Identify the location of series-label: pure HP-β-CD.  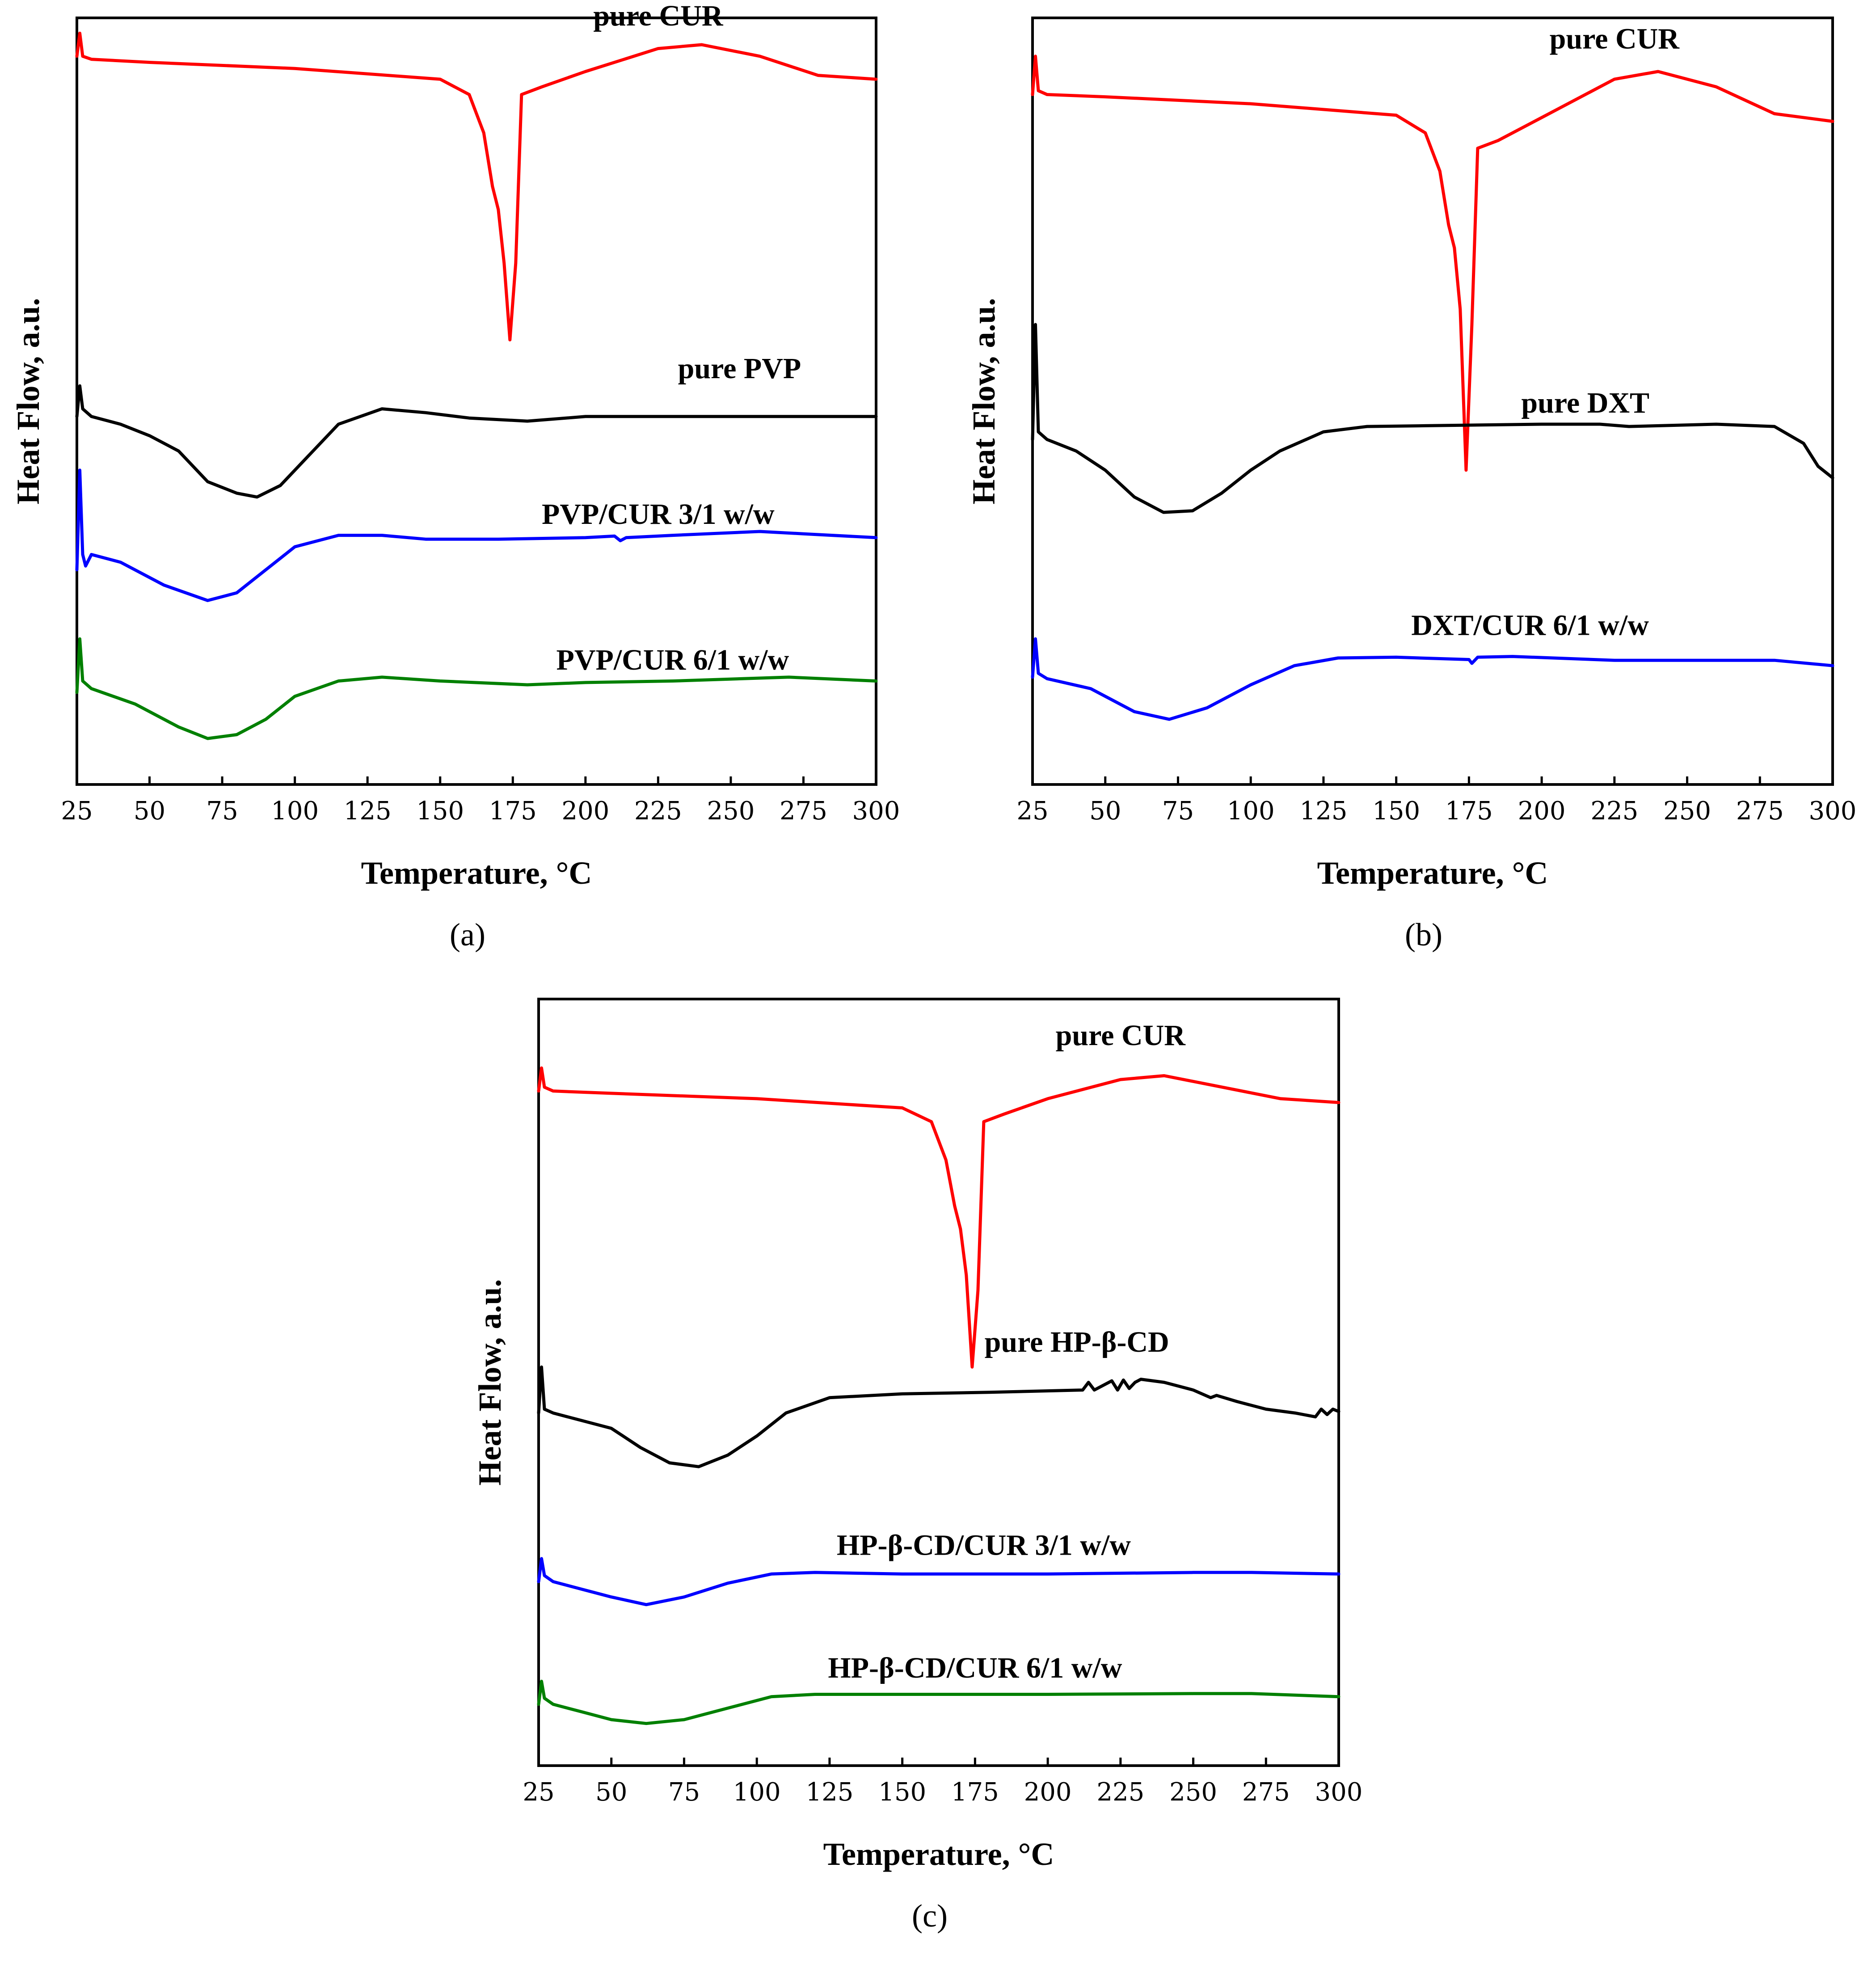
(1077, 1342).